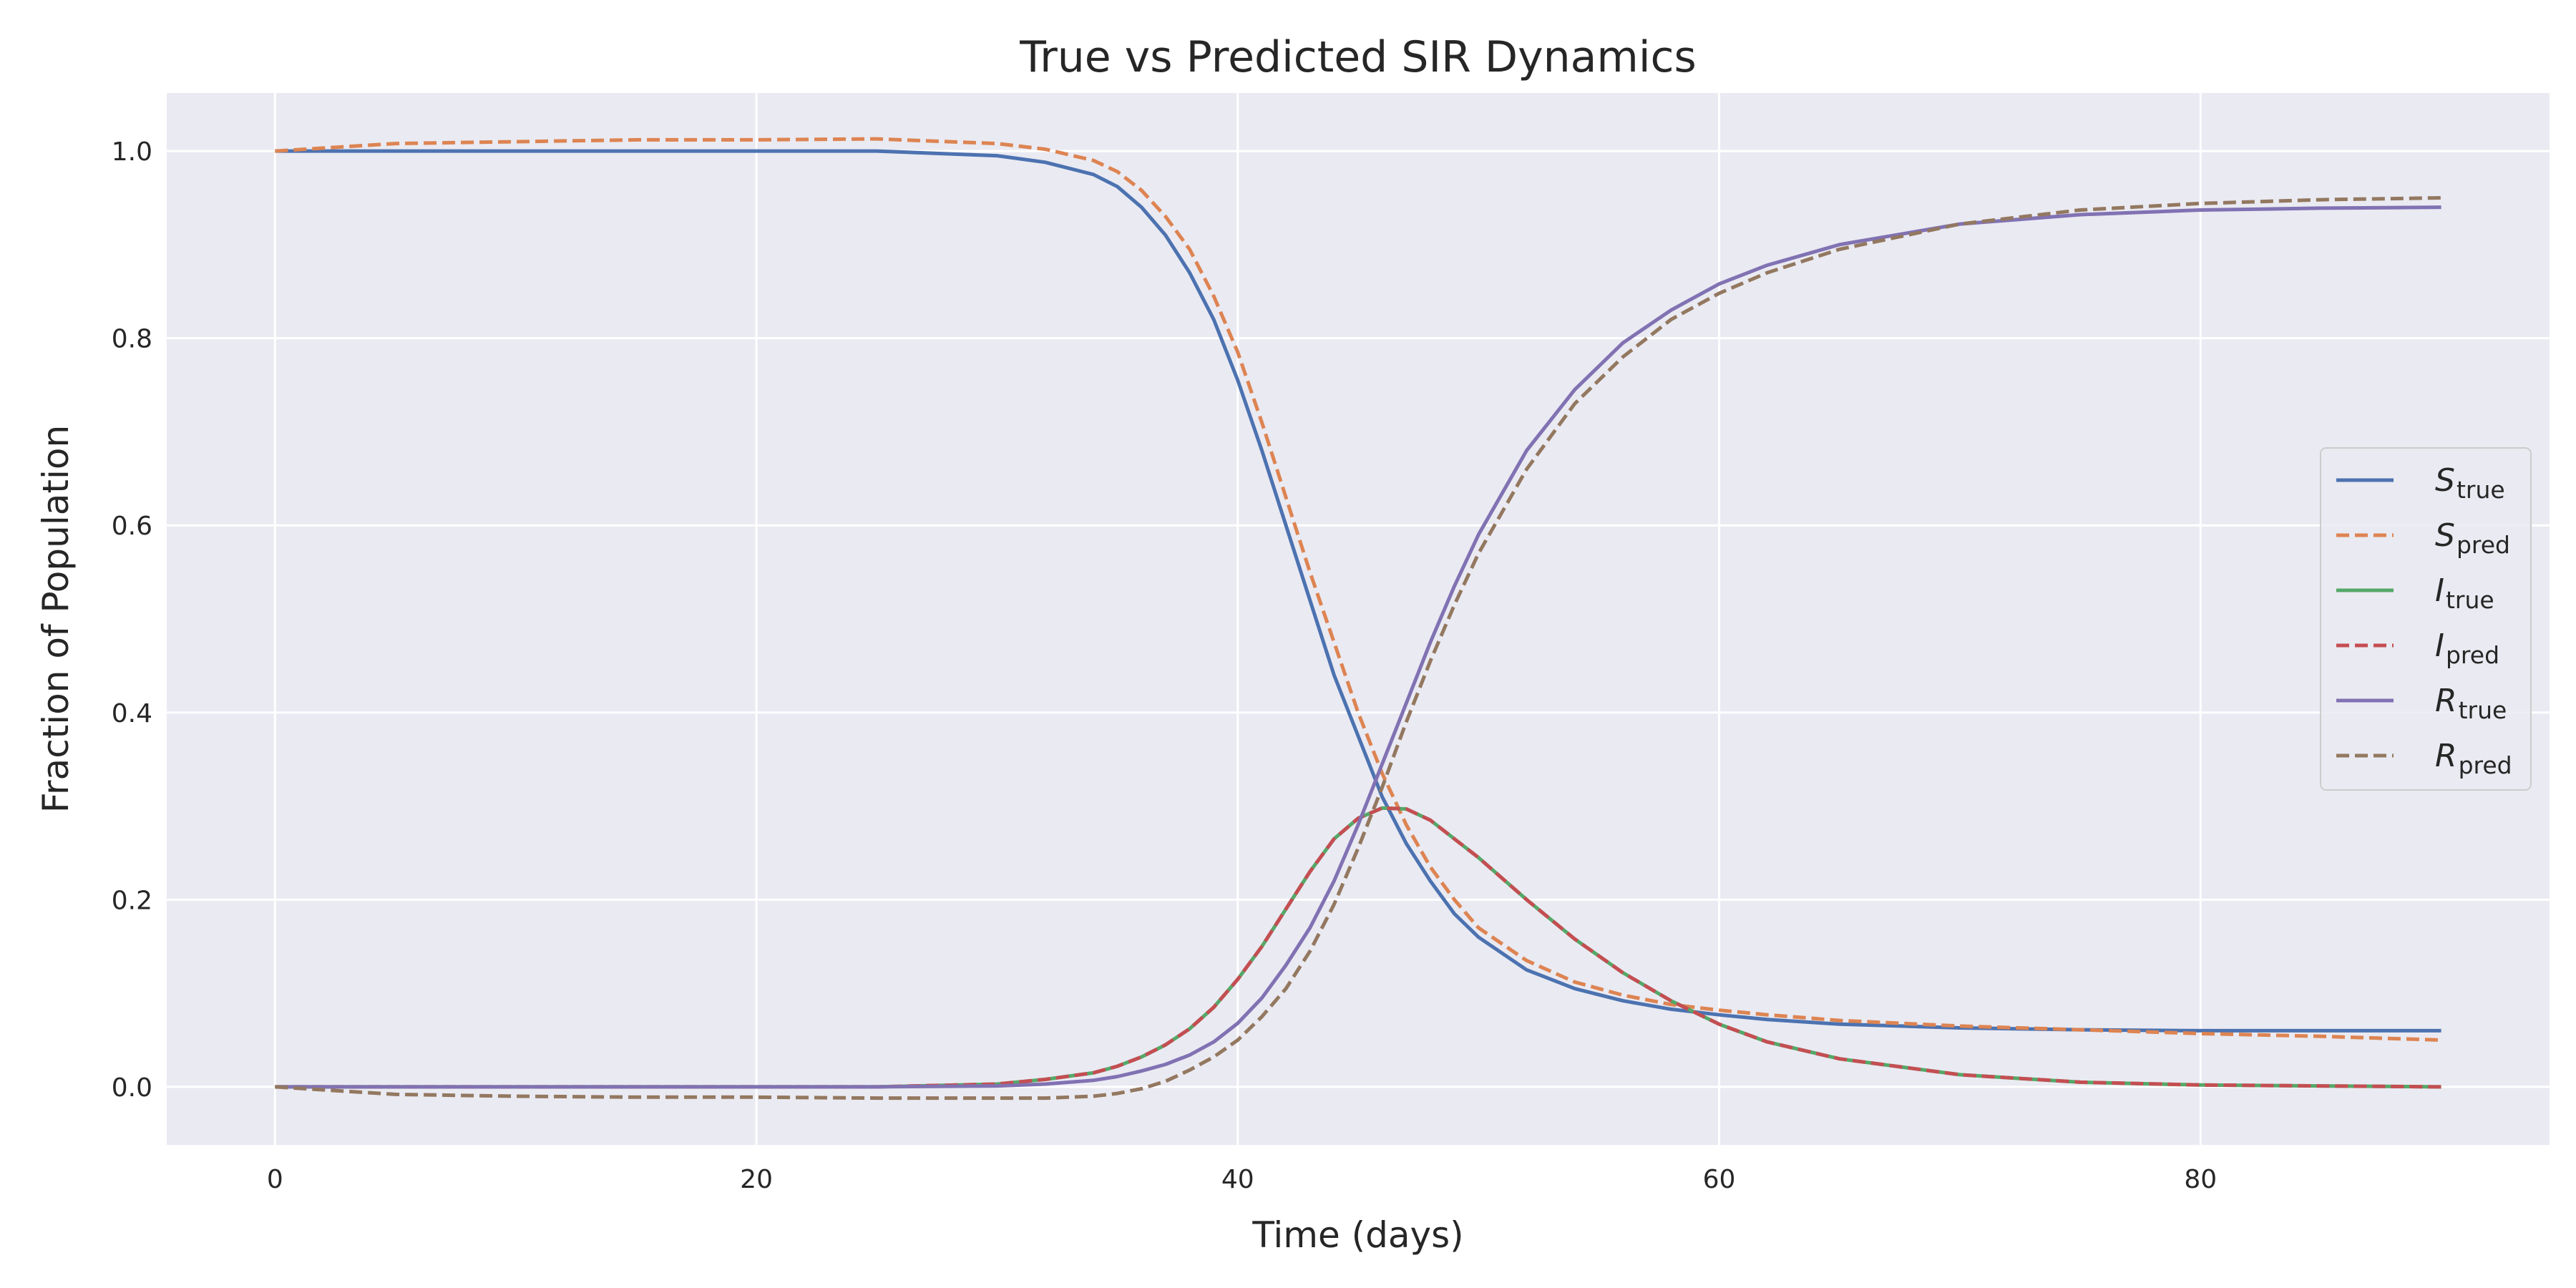 The width and height of the screenshot is (2576, 1288). What do you see at coordinates (1357, 1235) in the screenshot?
I see `x-axis-label: Time (days)` at bounding box center [1357, 1235].